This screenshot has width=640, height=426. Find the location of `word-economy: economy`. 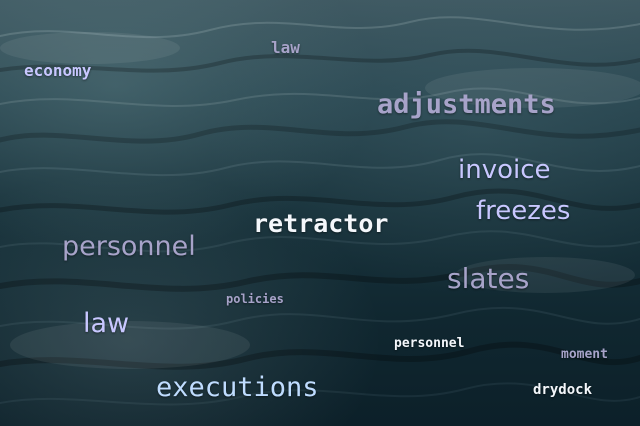

word-economy: economy is located at coordinates (58, 70).